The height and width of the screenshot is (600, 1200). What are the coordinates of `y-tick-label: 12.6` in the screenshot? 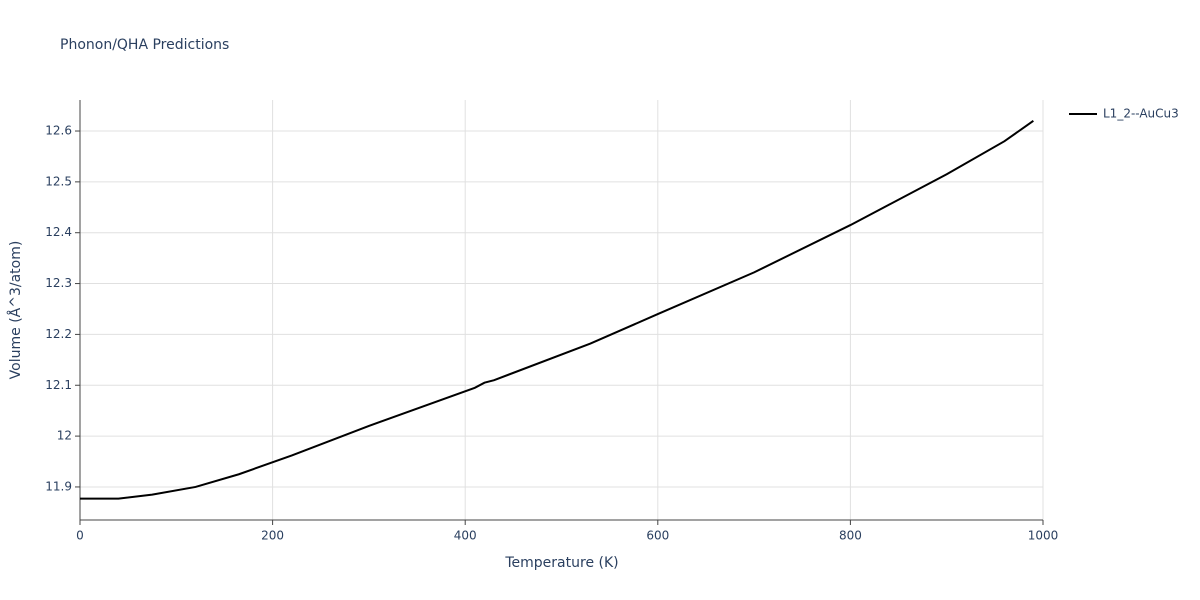 It's located at (58, 131).